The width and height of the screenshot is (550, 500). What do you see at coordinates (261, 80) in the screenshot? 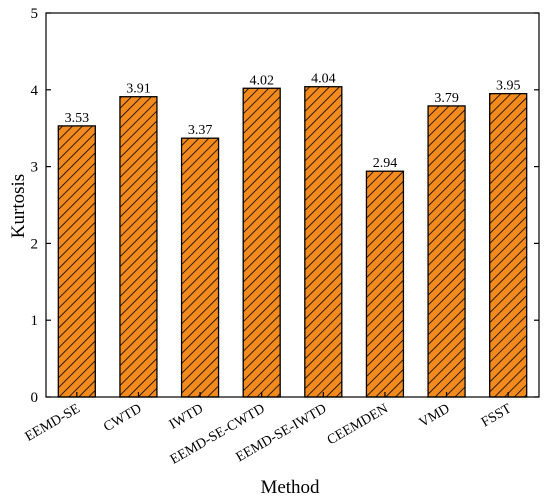
I see `data-label-3: 4.02` at bounding box center [261, 80].